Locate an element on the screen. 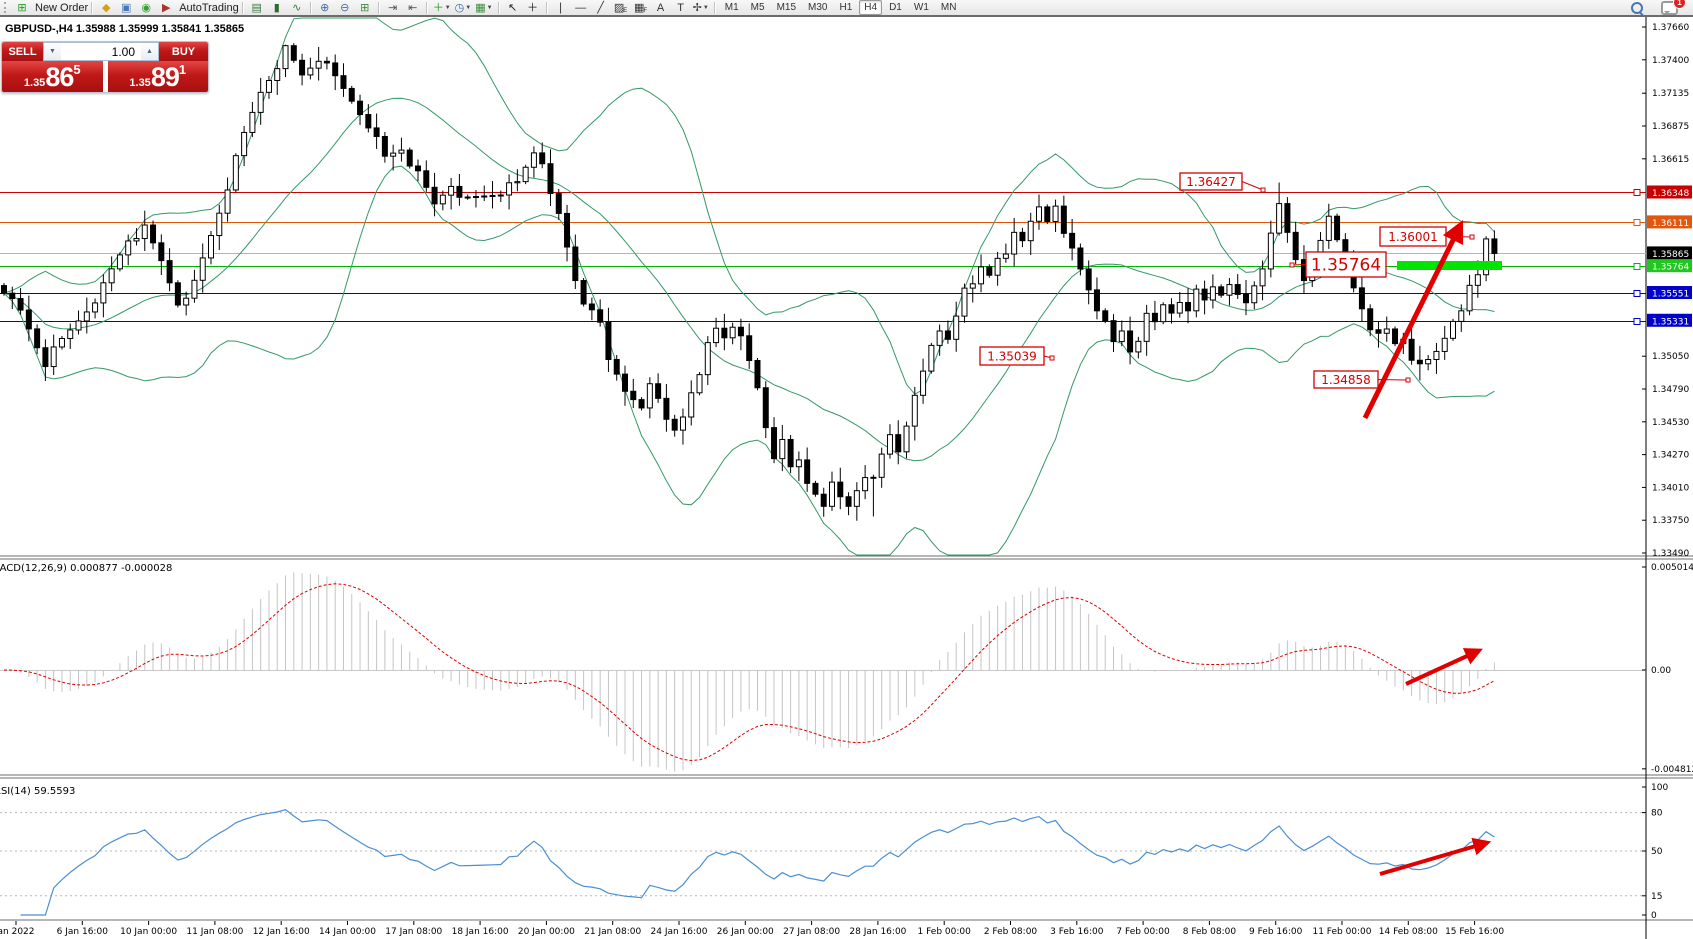  volume-input: 1.00 is located at coordinates (101, 51).